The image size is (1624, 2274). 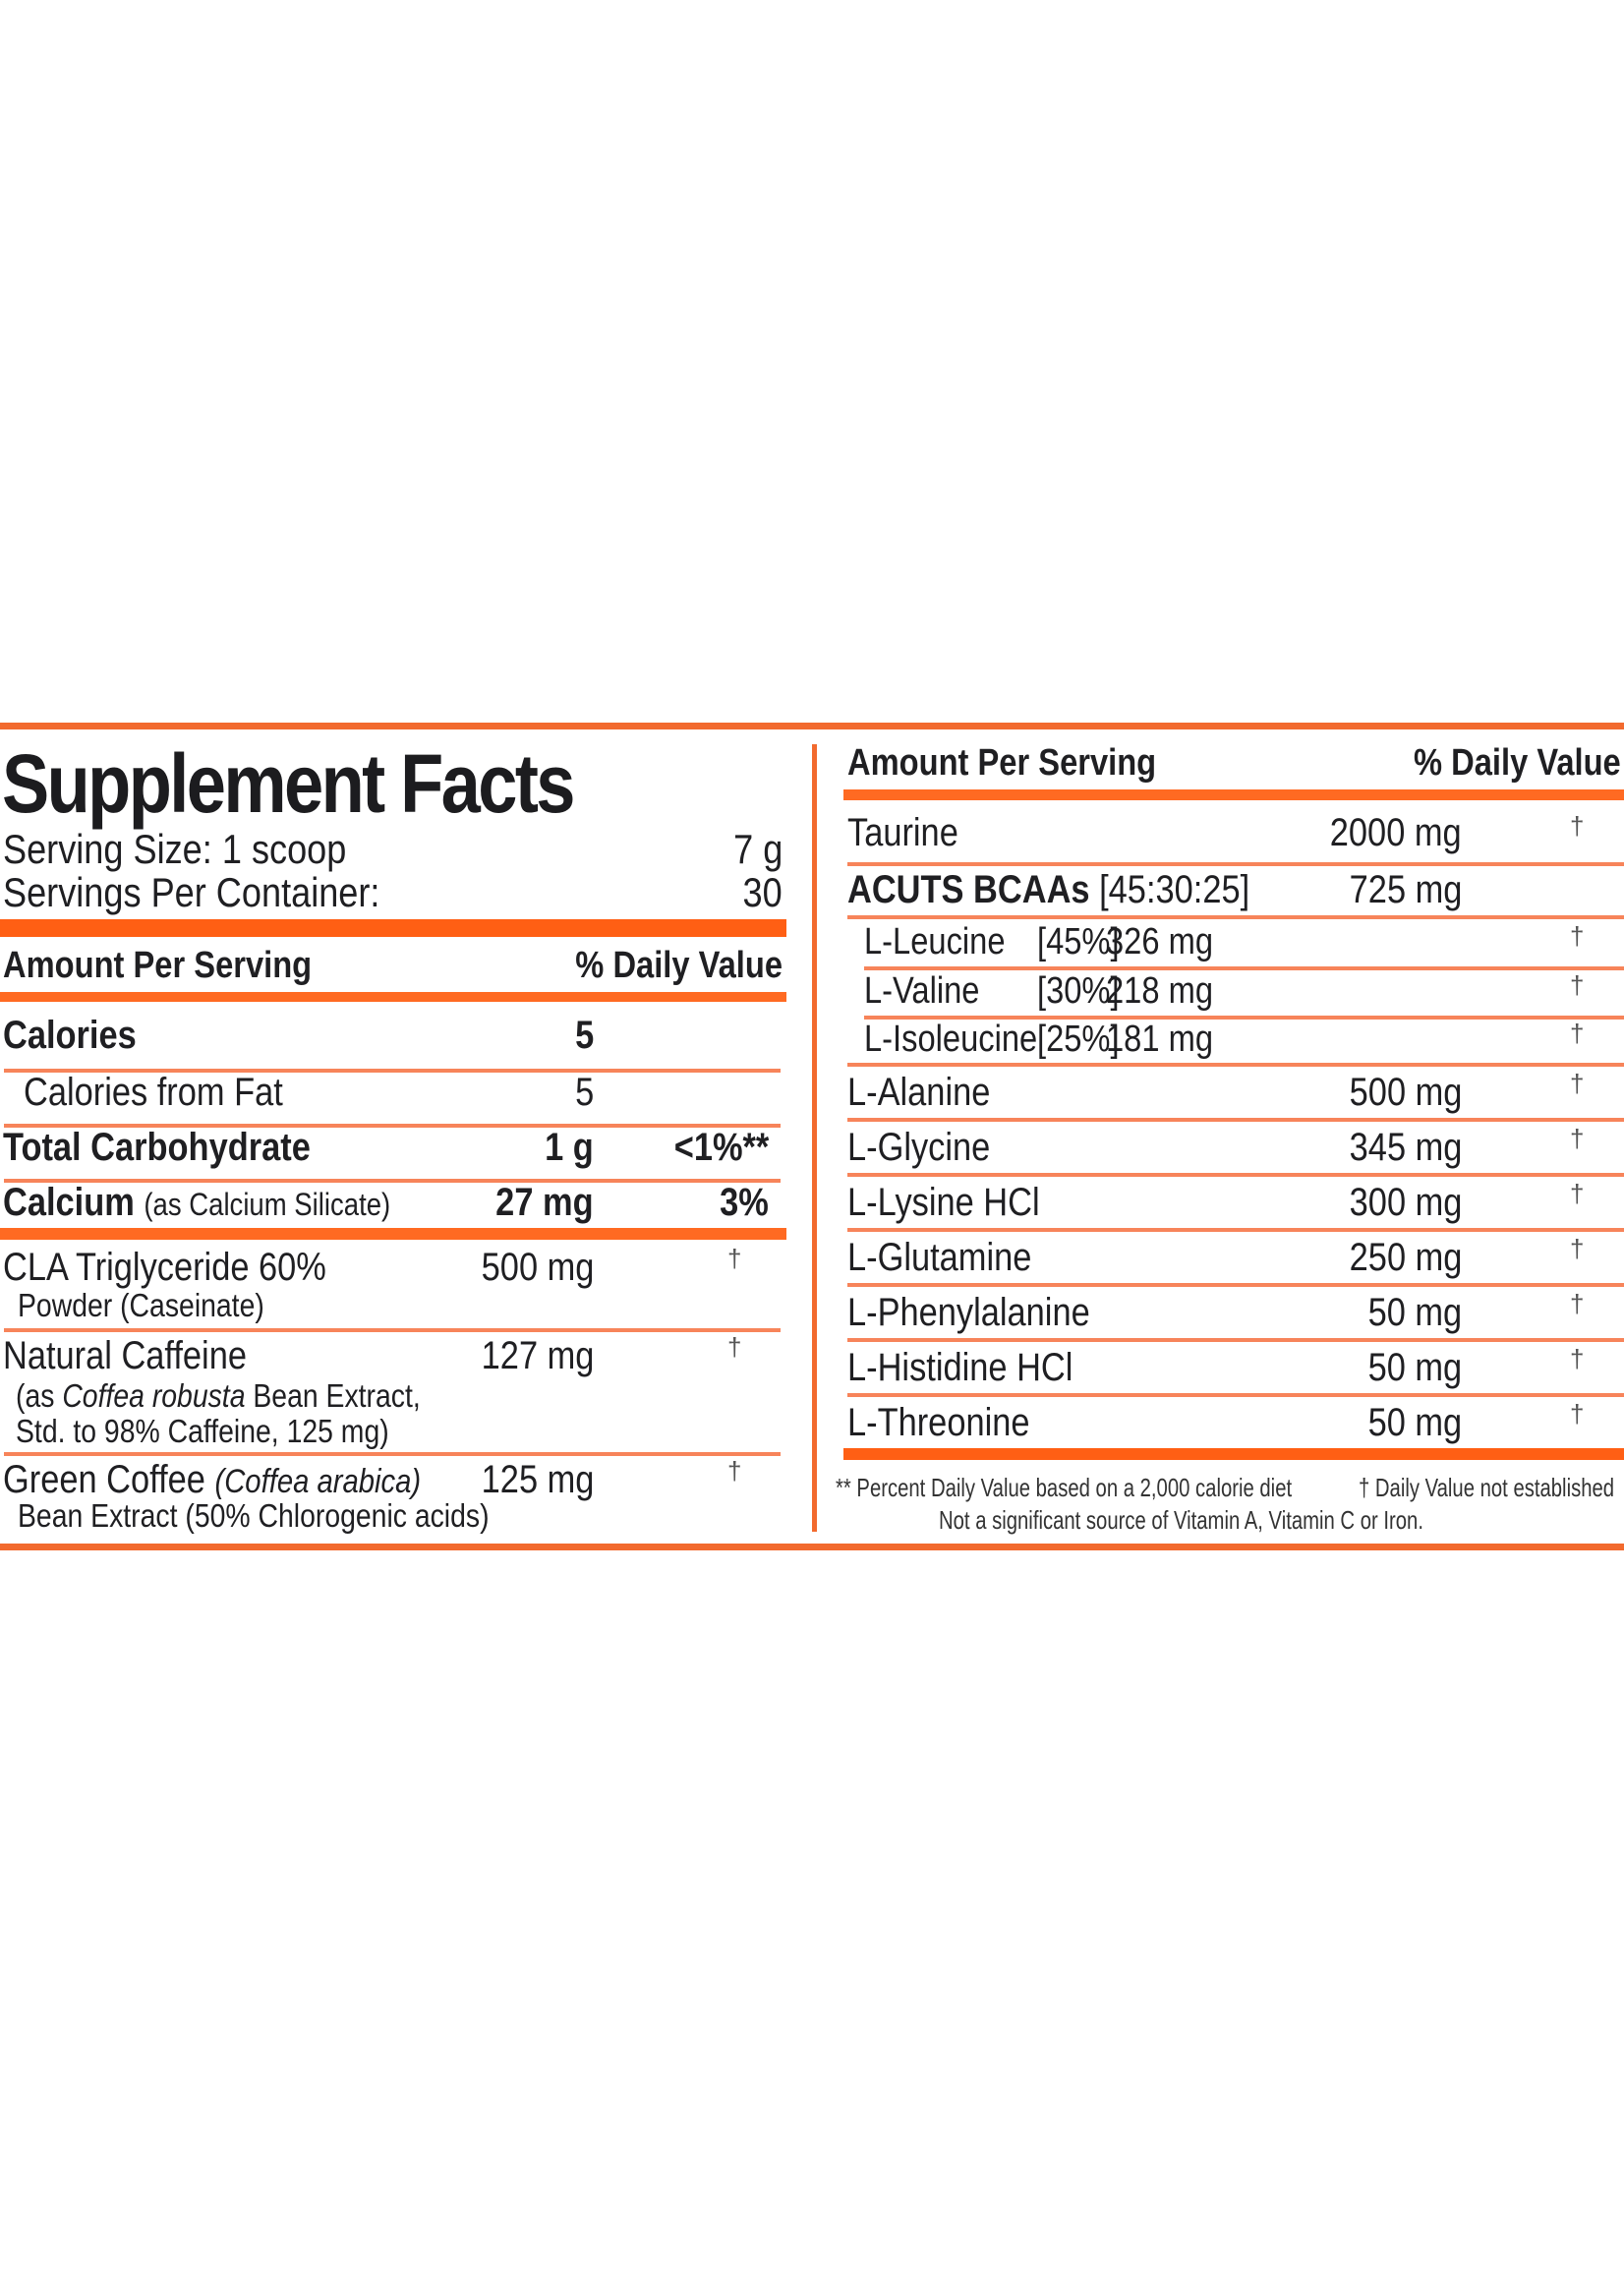 What do you see at coordinates (1405, 1147) in the screenshot?
I see `row-glycine-amount: 345 mg` at bounding box center [1405, 1147].